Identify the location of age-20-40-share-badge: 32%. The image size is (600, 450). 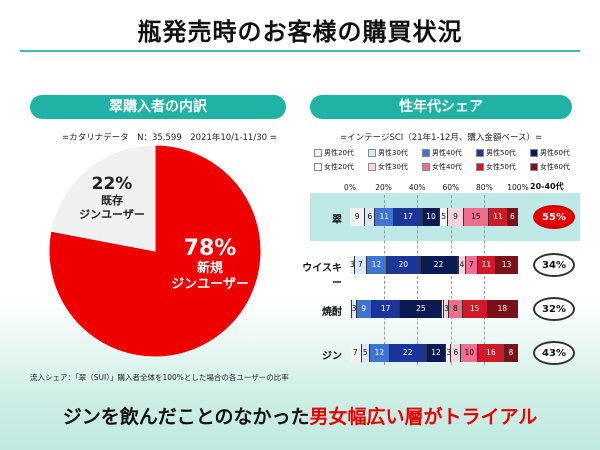
(554, 309).